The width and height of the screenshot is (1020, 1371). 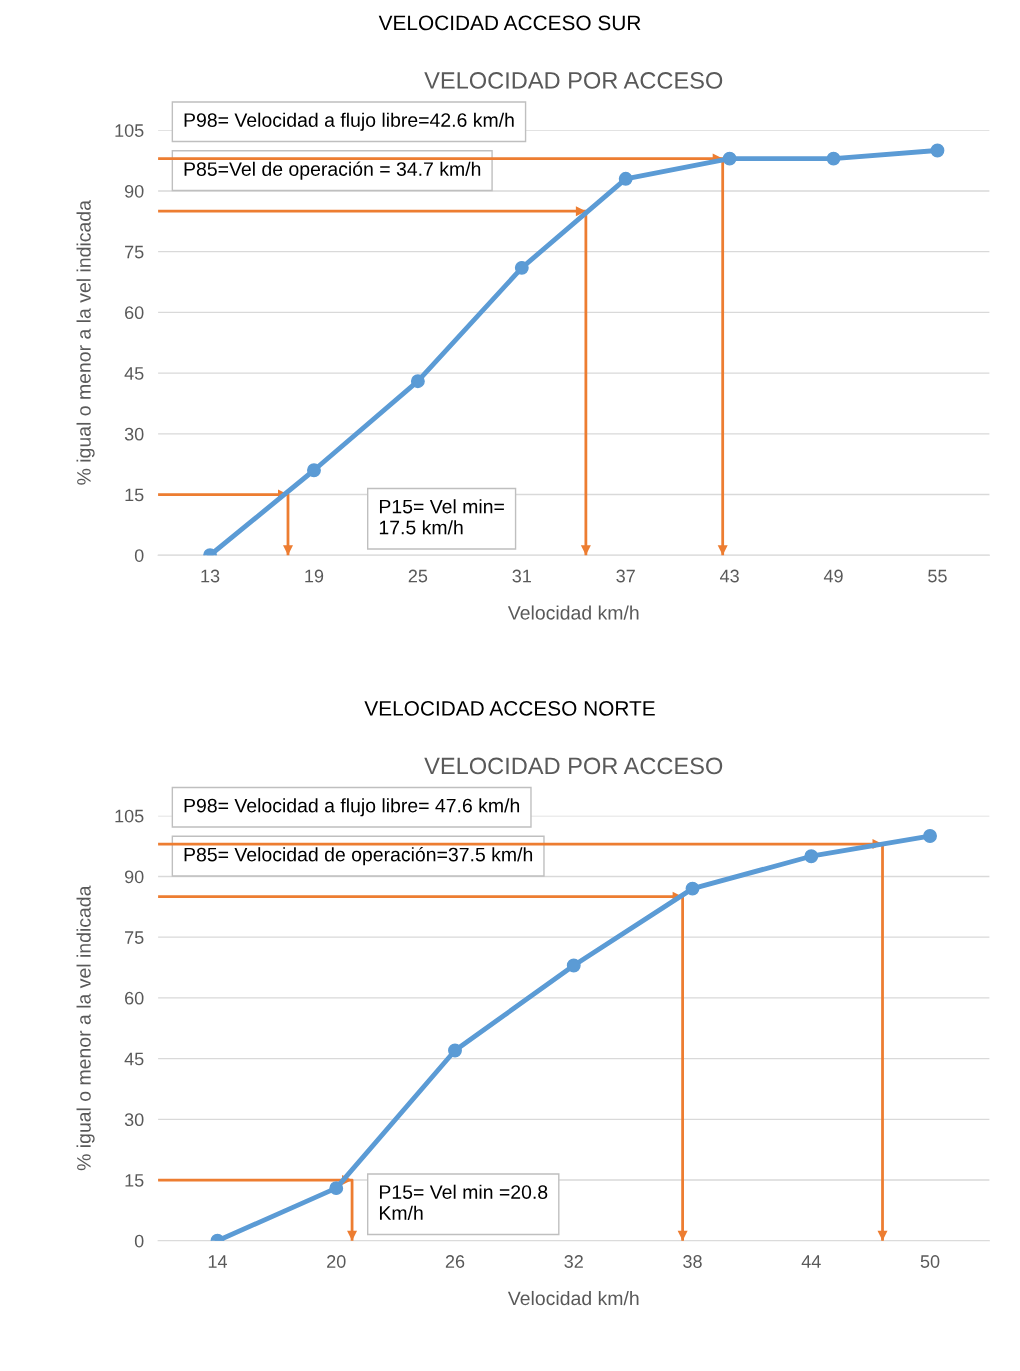 I want to click on x-tick-label: 55, so click(x=937, y=576).